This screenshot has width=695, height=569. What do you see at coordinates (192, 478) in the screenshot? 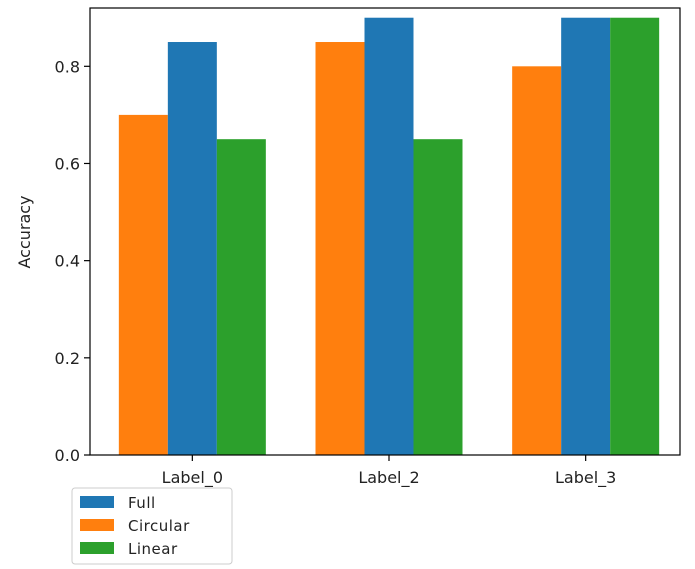
I see `x-tick-label-label_0: Label_0` at bounding box center [192, 478].